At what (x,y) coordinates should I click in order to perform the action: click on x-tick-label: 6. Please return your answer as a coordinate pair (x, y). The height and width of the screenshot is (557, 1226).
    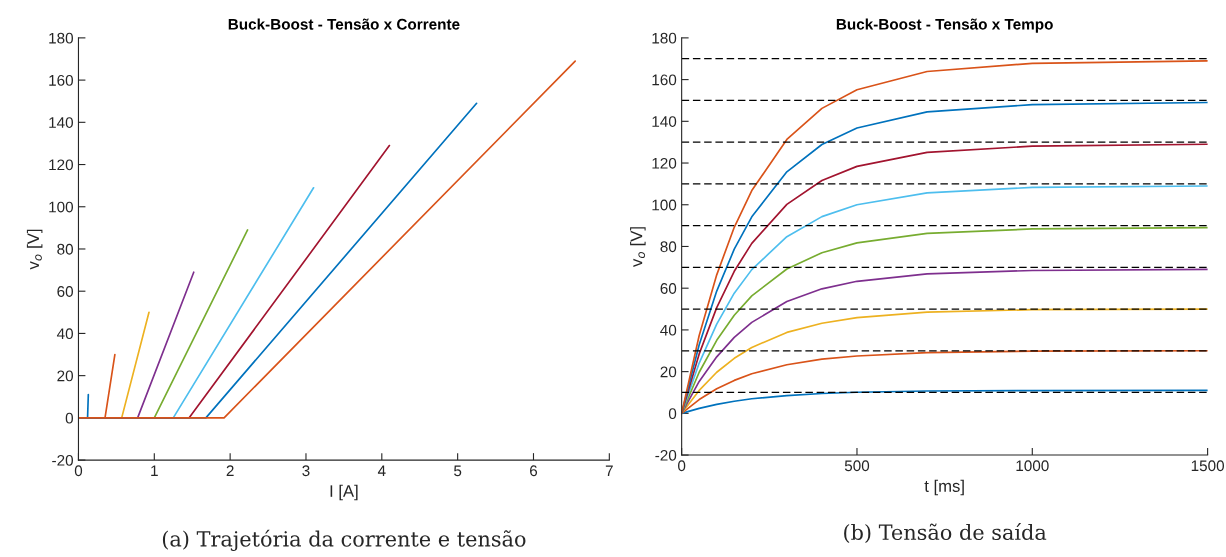
    Looking at the image, I should click on (534, 471).